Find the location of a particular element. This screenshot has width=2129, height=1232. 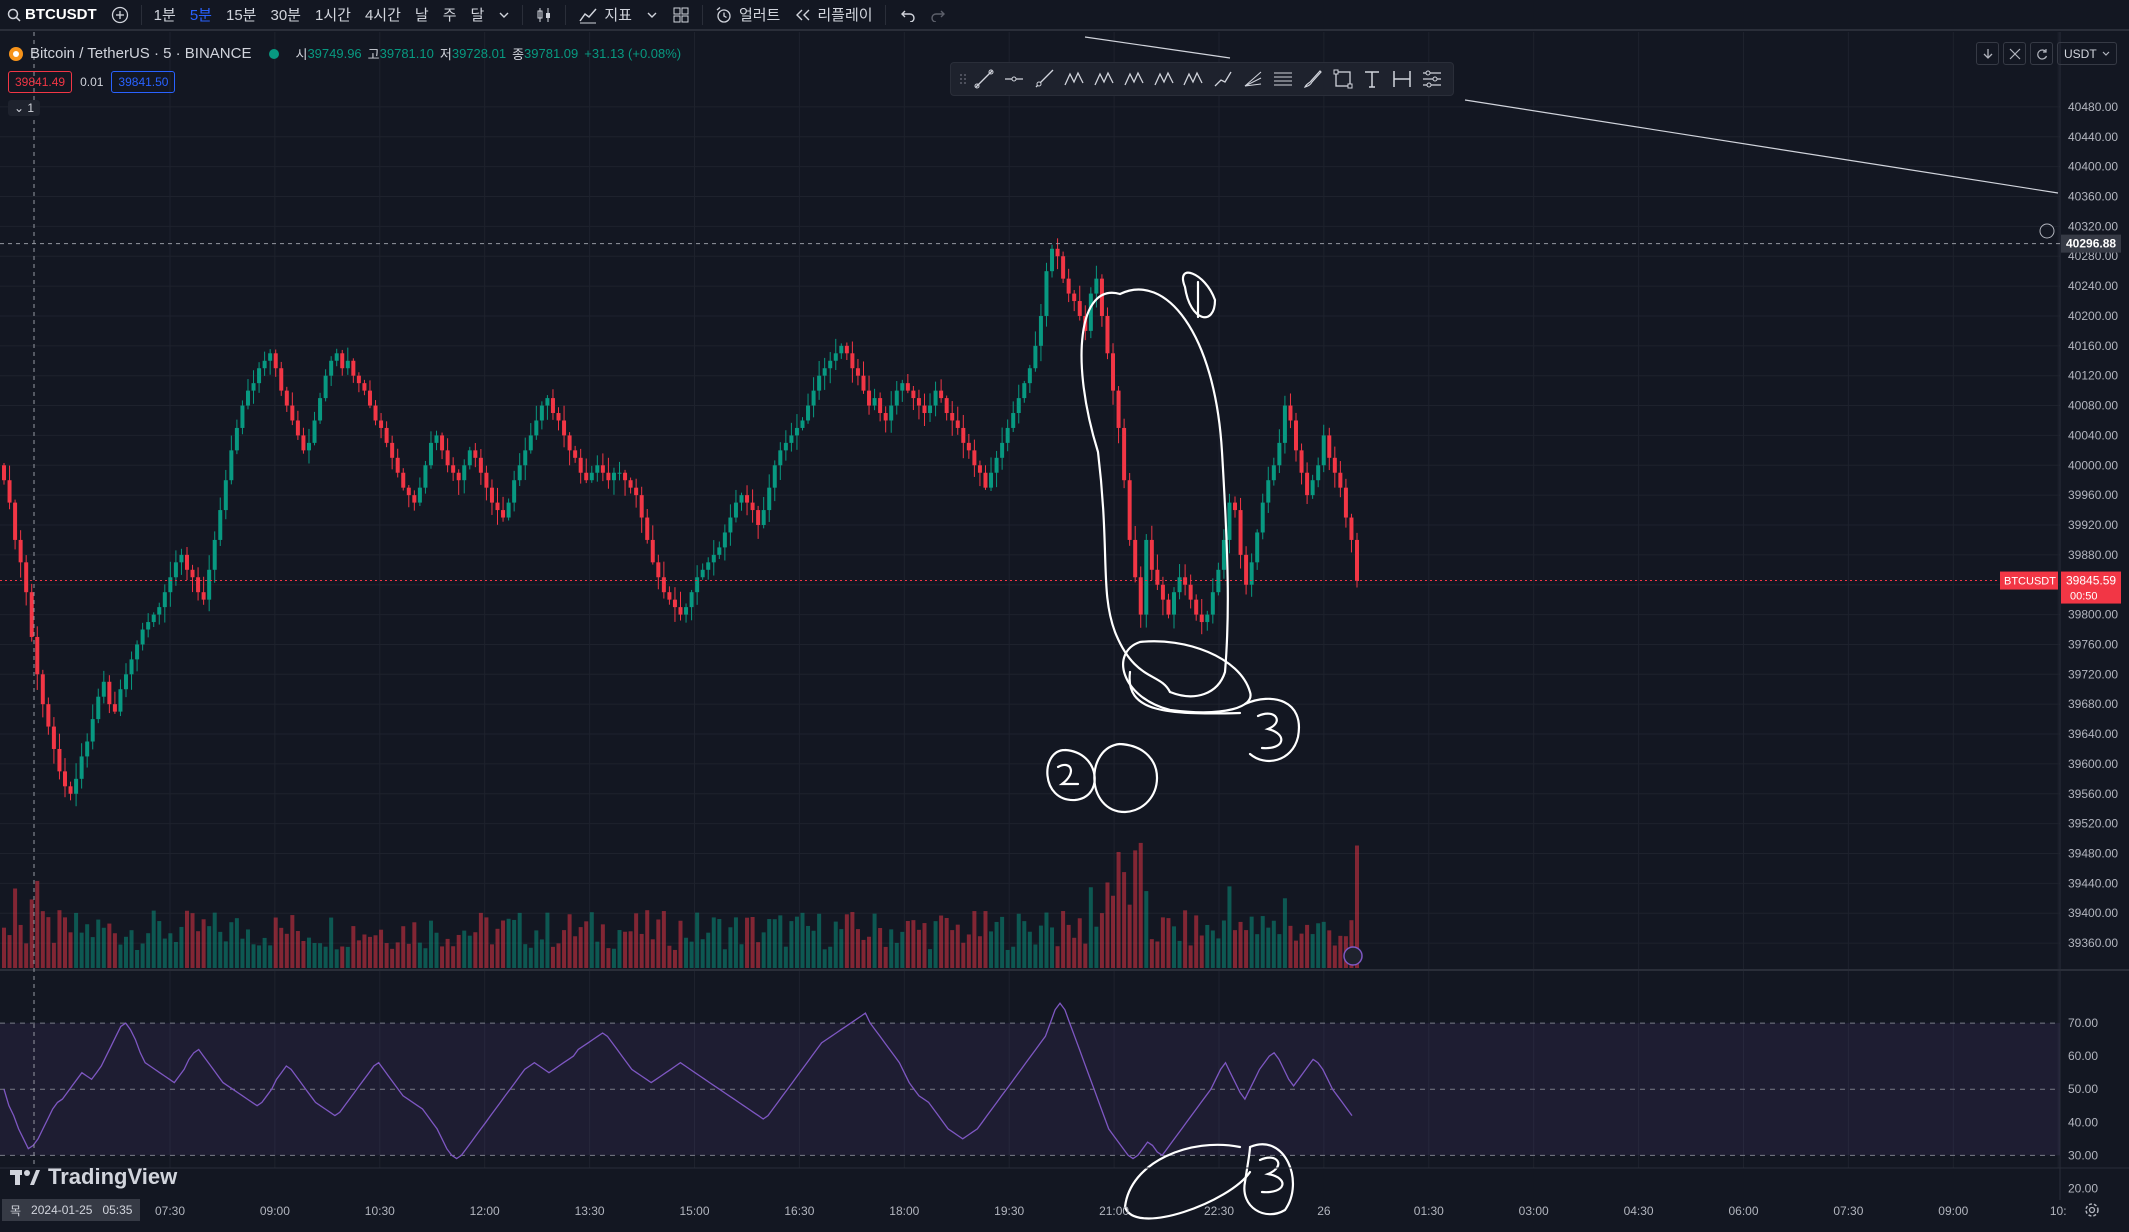

rsi-axis: 70.00 60.00 50.00 40.00 30.00 20.00 is located at coordinates (2083, 1105).